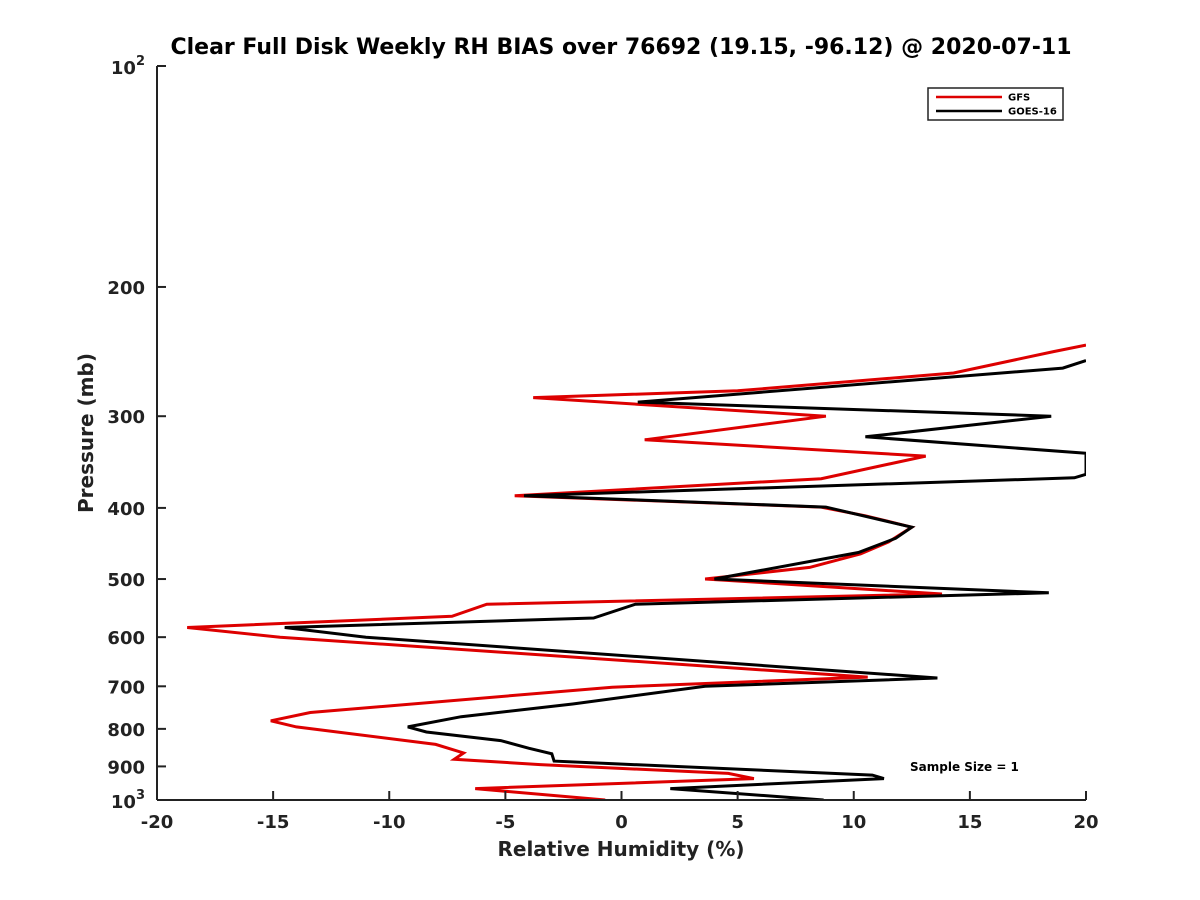 The image size is (1200, 900). Describe the element at coordinates (621, 822) in the screenshot. I see `x-tick-label: 0` at that location.